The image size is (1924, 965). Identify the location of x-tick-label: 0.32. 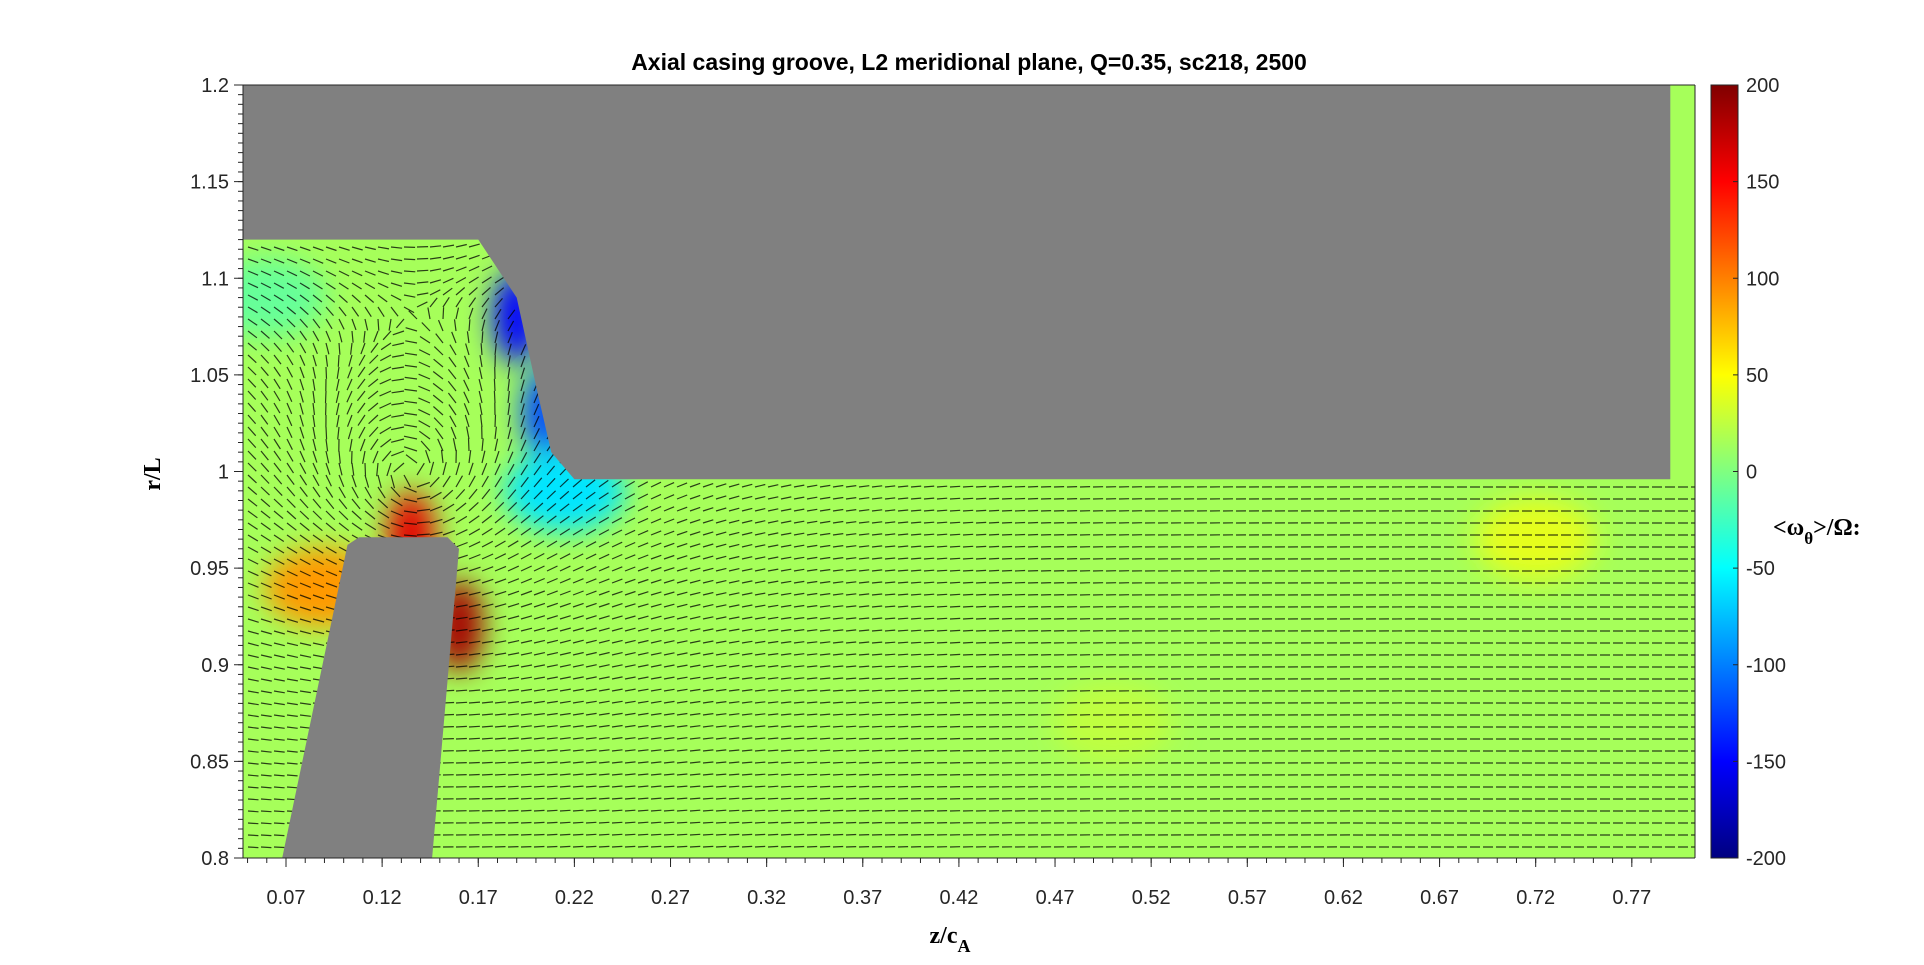
(766, 898).